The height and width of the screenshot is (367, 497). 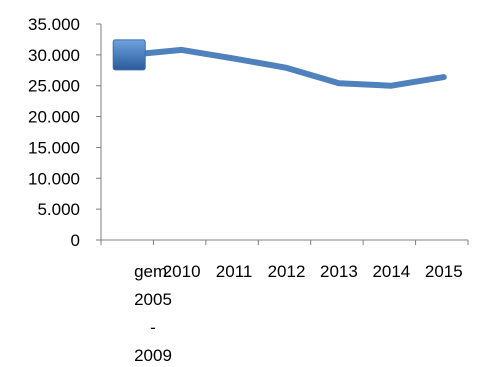 I want to click on y-tick-label: 30.000, so click(x=54, y=55).